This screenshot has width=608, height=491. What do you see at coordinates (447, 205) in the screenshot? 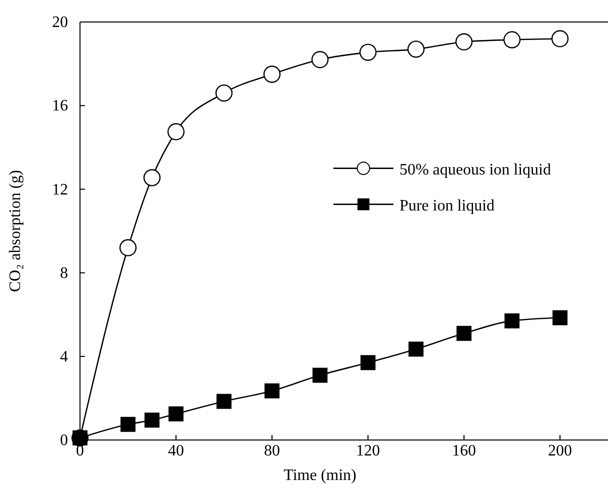
I see `legend-label: Pure ion liquid` at bounding box center [447, 205].